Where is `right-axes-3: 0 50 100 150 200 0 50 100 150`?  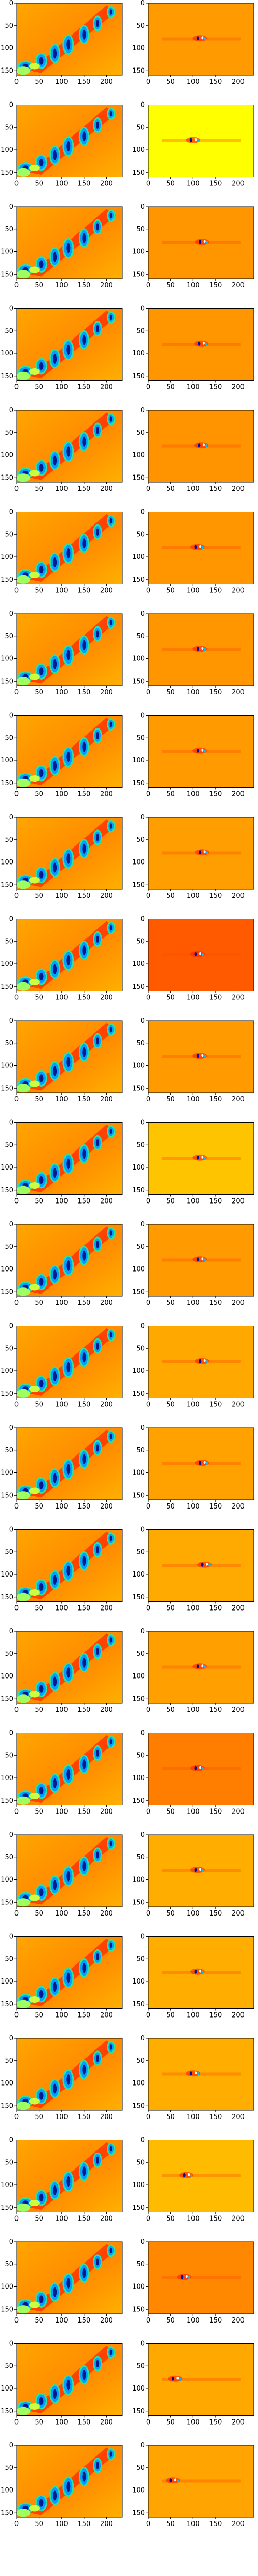 right-axes-3: 0 50 100 150 200 0 50 100 150 is located at coordinates (188, 246).